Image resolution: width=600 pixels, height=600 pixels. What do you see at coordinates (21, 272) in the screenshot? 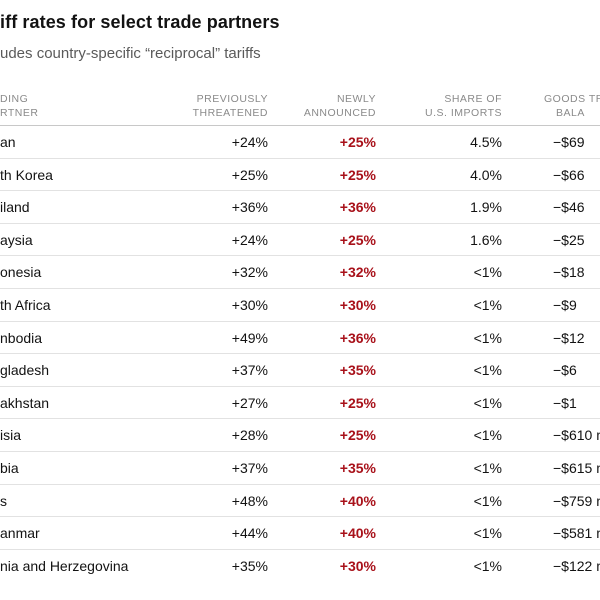
I see `country-cell: onesia` at bounding box center [21, 272].